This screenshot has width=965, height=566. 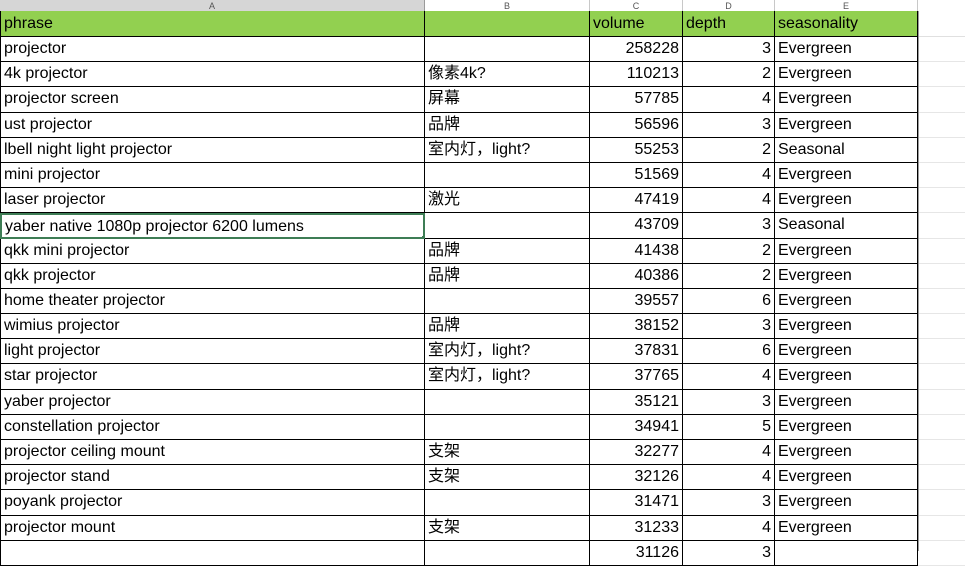 I want to click on column-title-phrase: phrase, so click(x=212, y=24).